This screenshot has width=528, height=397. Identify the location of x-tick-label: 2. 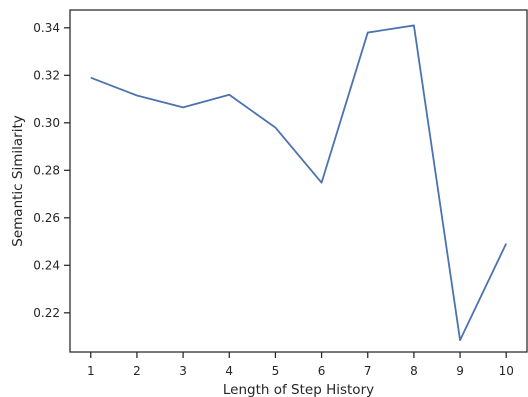
(137, 371).